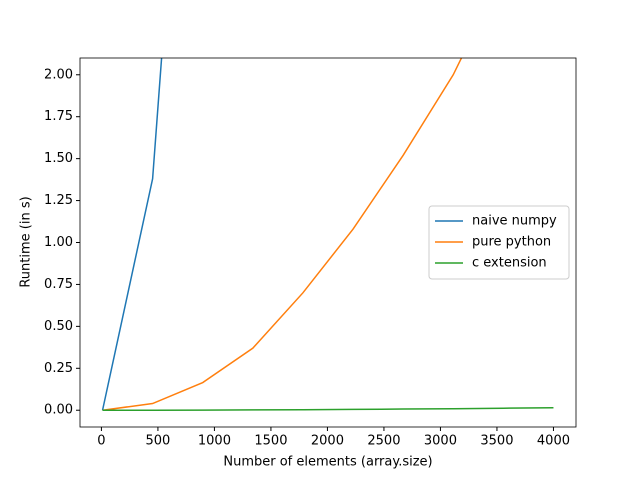 This screenshot has width=640, height=480. Describe the element at coordinates (58, 326) in the screenshot. I see `y-tick-label: 0.50` at that location.